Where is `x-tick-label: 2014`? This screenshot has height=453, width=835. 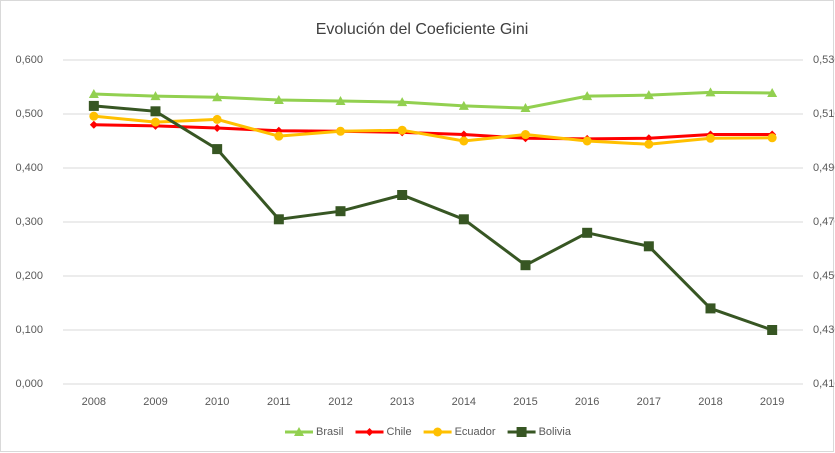 x-tick-label: 2014 is located at coordinates (464, 402).